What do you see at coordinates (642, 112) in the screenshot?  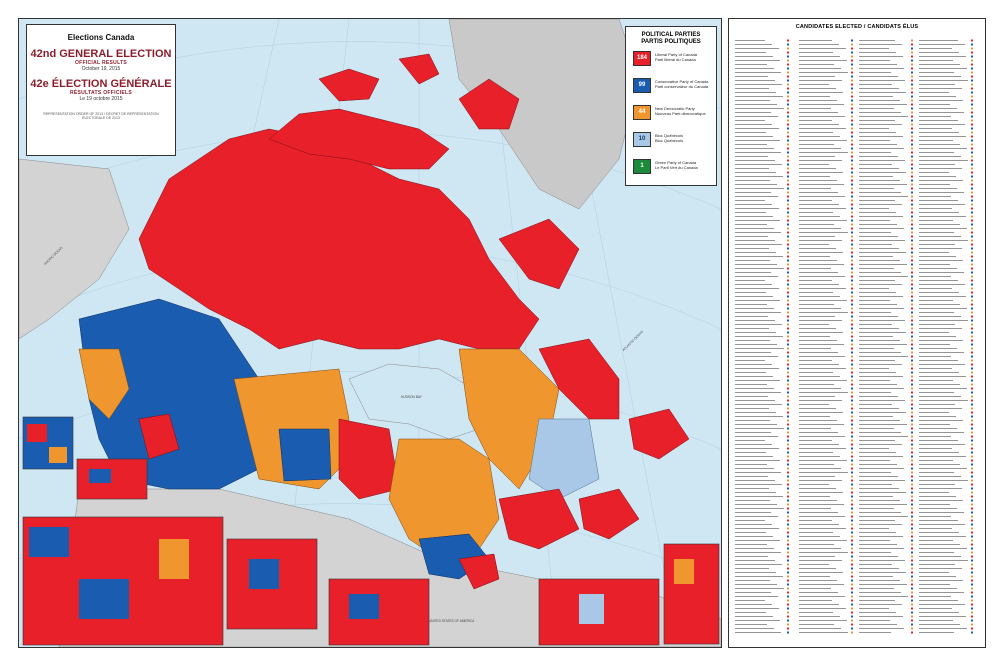 I see `seat-count-badge: 44` at bounding box center [642, 112].